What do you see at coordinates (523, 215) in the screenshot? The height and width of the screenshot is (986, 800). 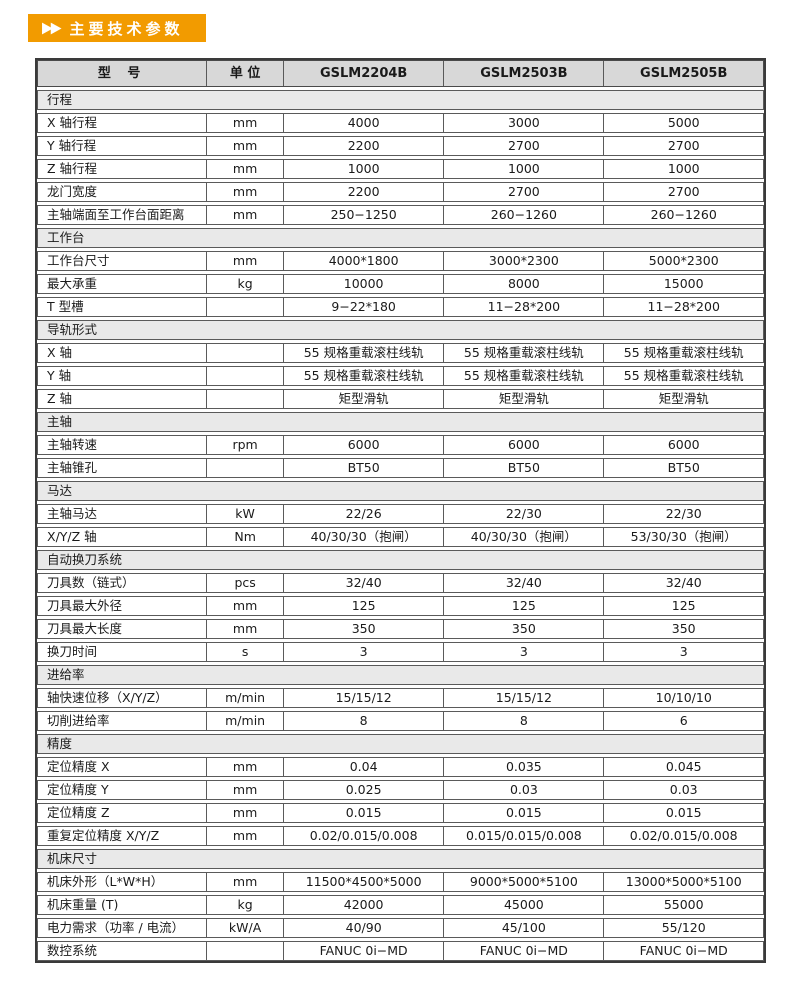 I see `value-cell: 260−1260` at bounding box center [523, 215].